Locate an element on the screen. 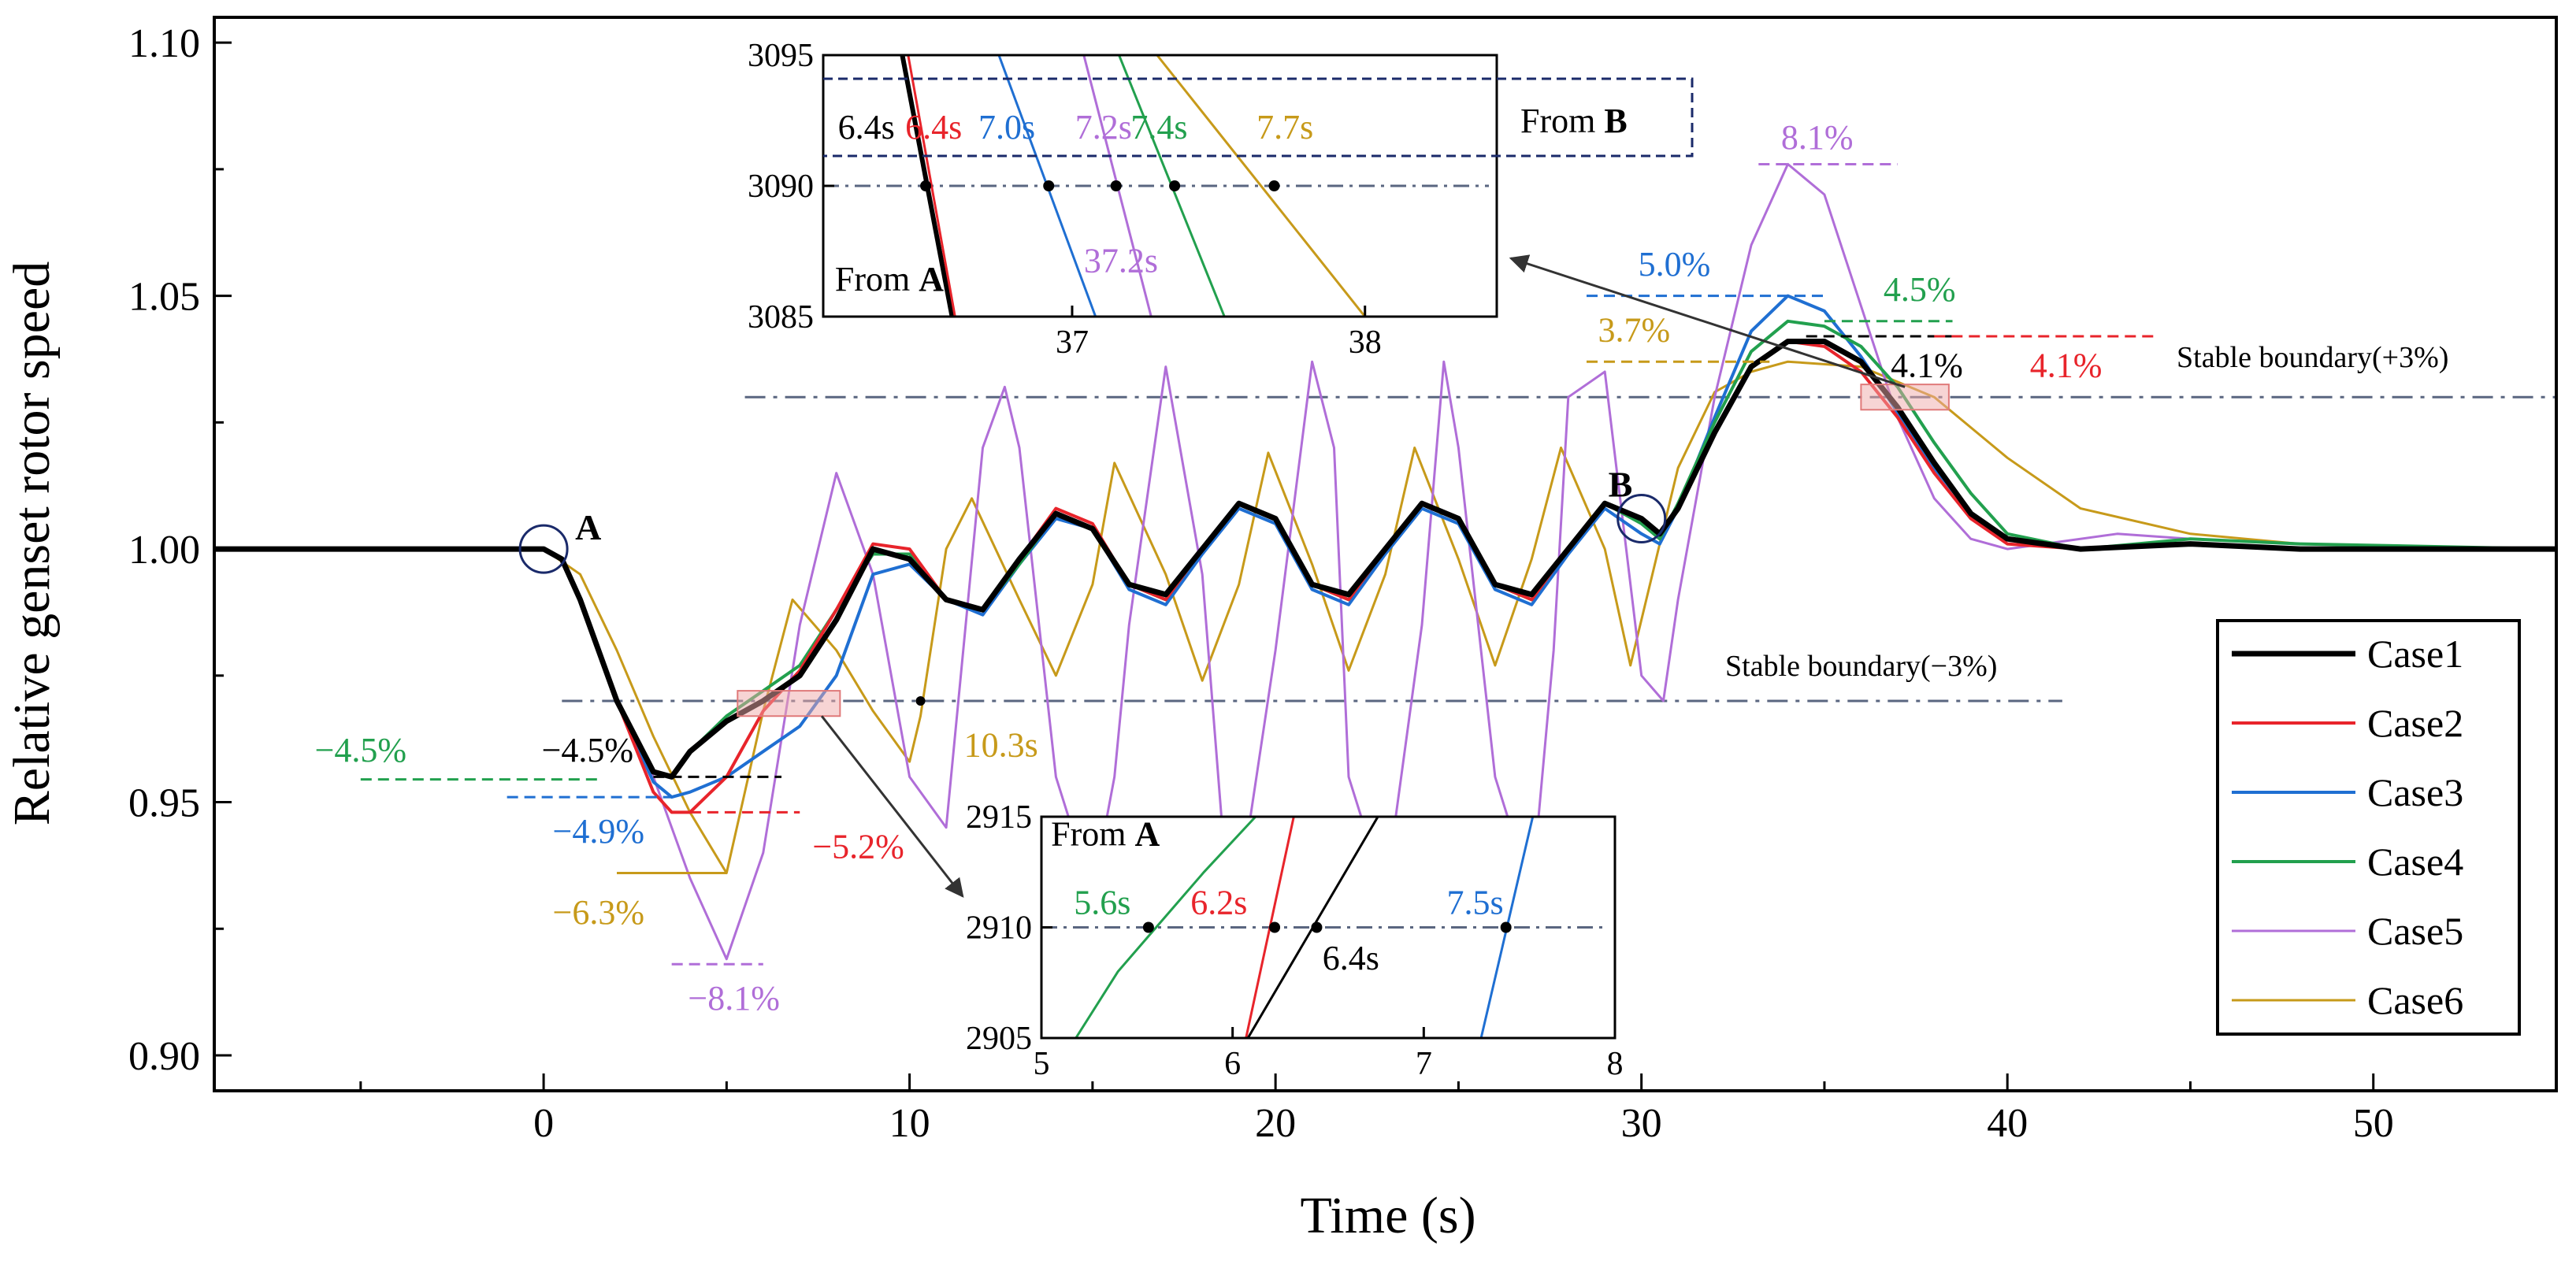 This screenshot has width=2576, height=1268. legend-label-case5: Case5 is located at coordinates (2415, 931).